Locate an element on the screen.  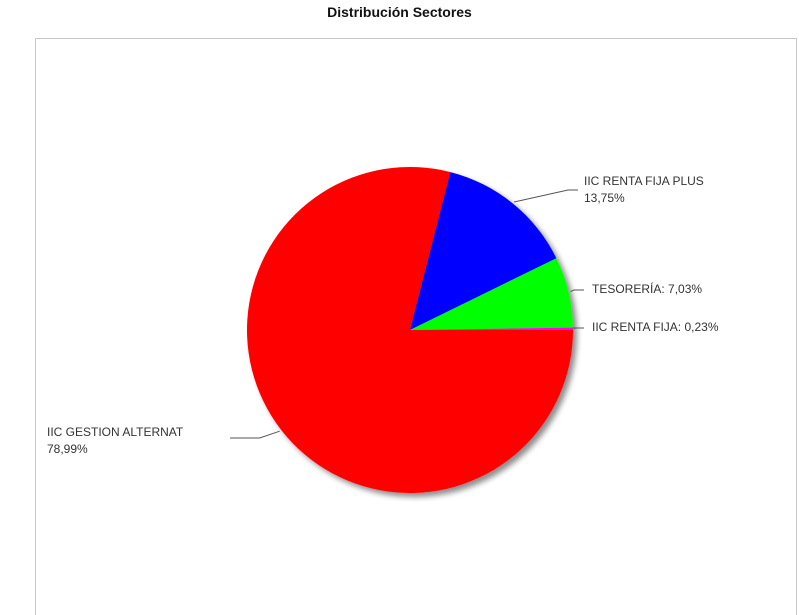
slice-name: IIC GESTION ALTERNAT is located at coordinates (115, 432).